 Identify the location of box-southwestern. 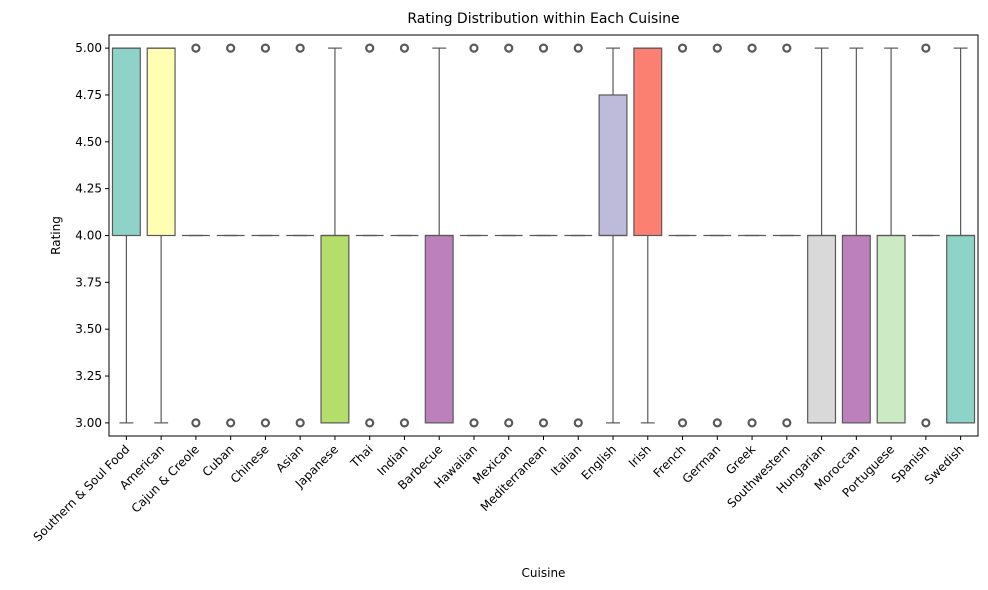
(786, 235).